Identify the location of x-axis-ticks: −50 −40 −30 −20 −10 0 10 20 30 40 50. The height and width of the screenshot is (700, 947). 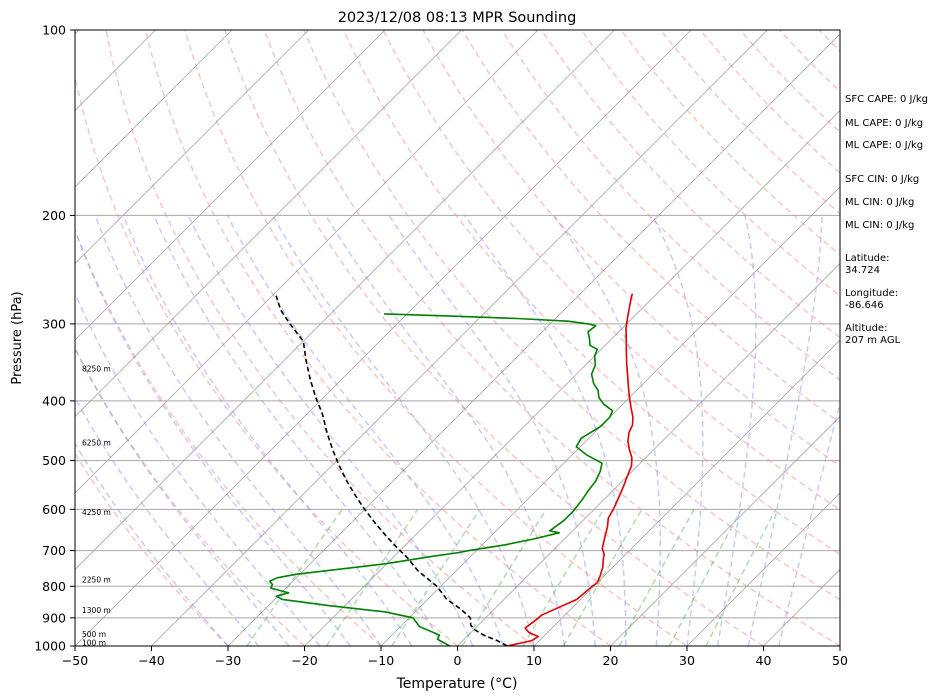
(455, 657).